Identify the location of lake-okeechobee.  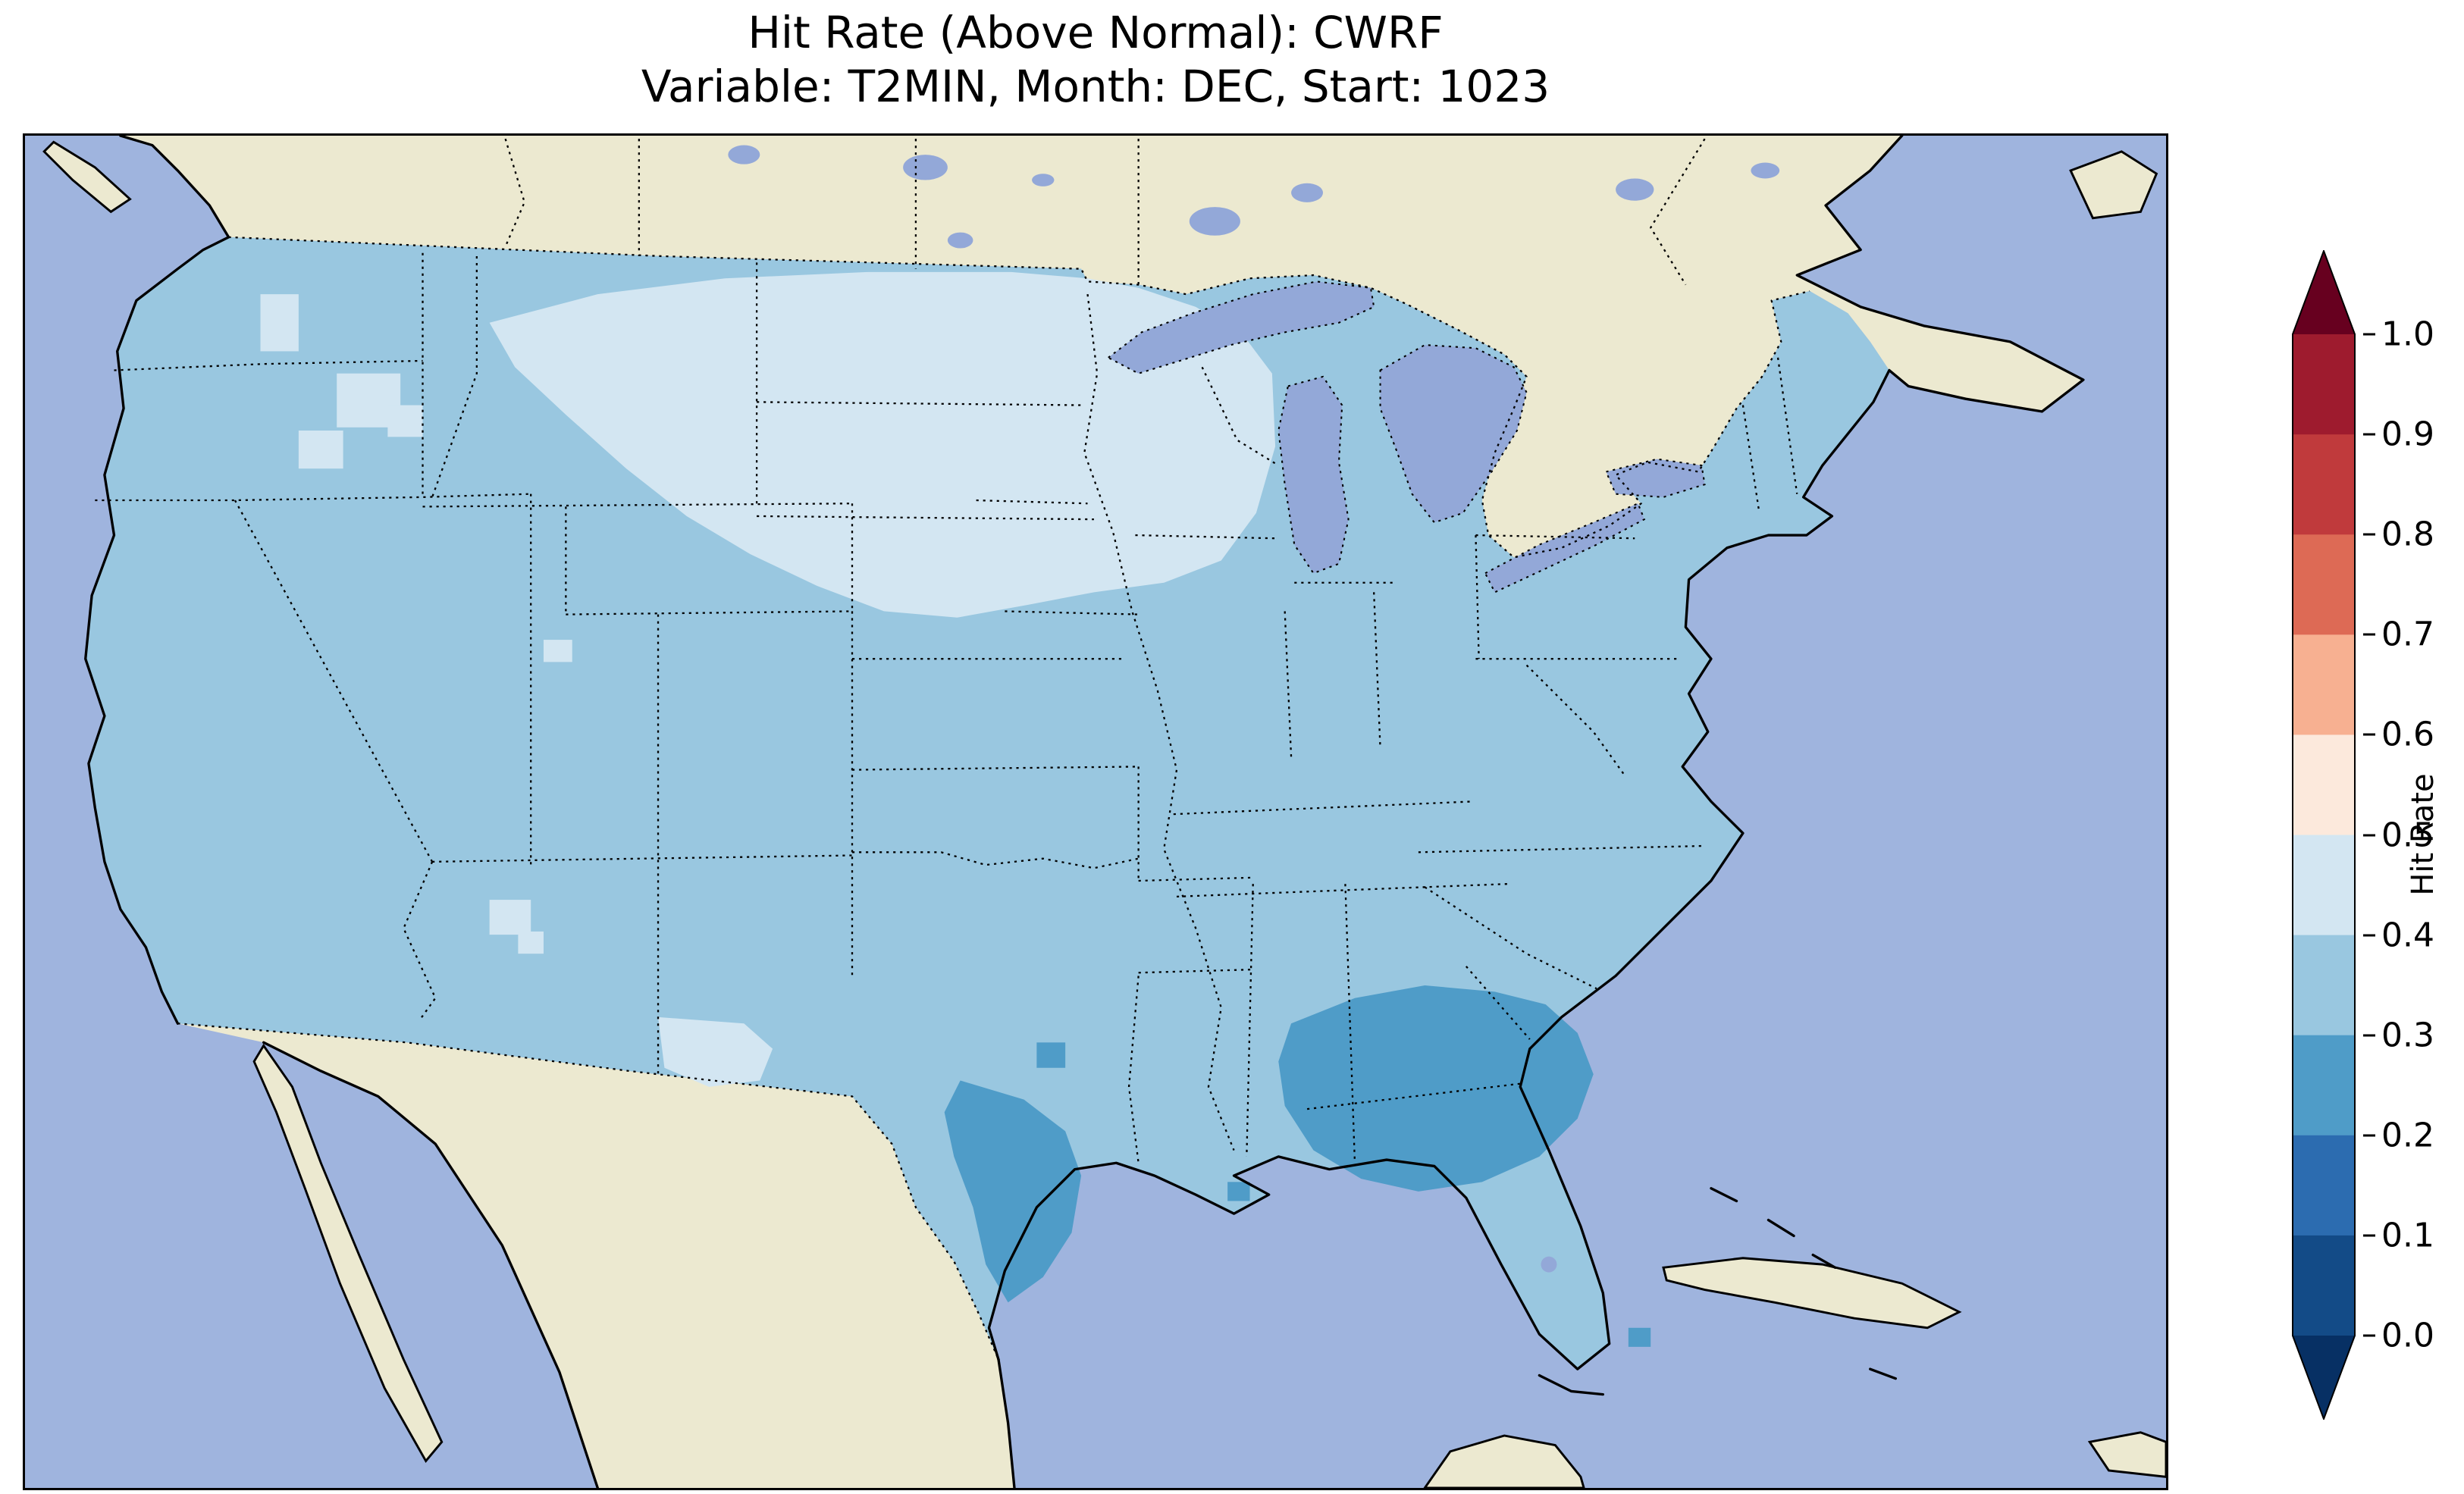
(1549, 1264).